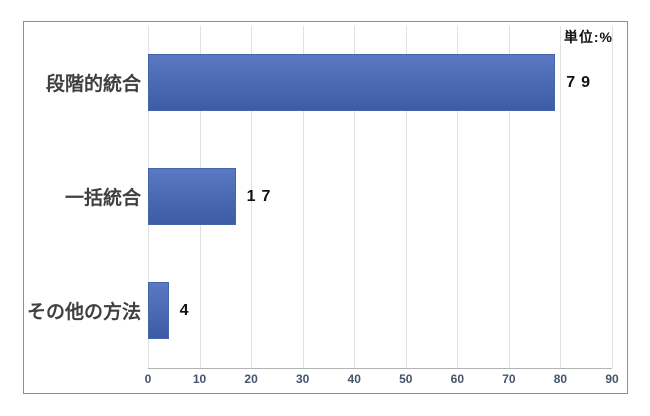  Describe the element at coordinates (560, 379) in the screenshot. I see `x-tick-label: 80` at that location.